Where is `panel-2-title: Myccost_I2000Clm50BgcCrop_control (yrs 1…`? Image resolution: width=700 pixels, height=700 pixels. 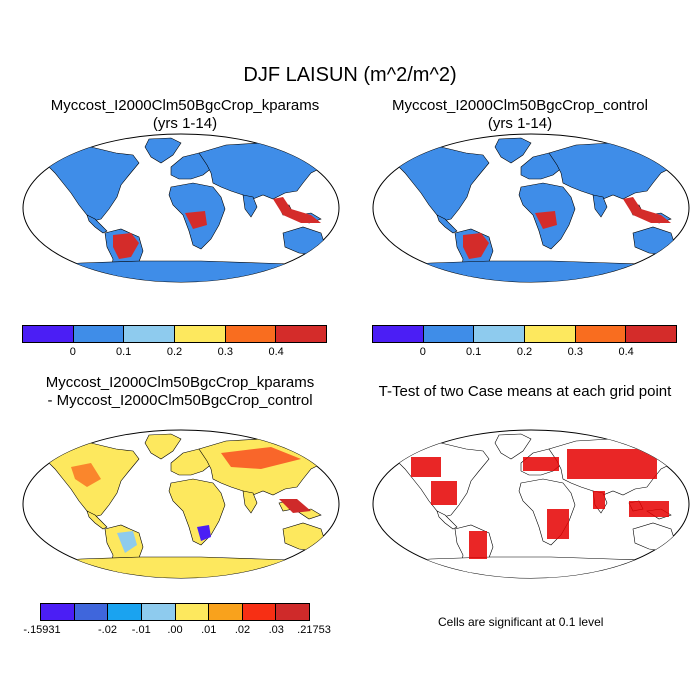
panel-2-title: Myccost_I2000Clm50BgcCrop_control (yrs 1… is located at coordinates (520, 115).